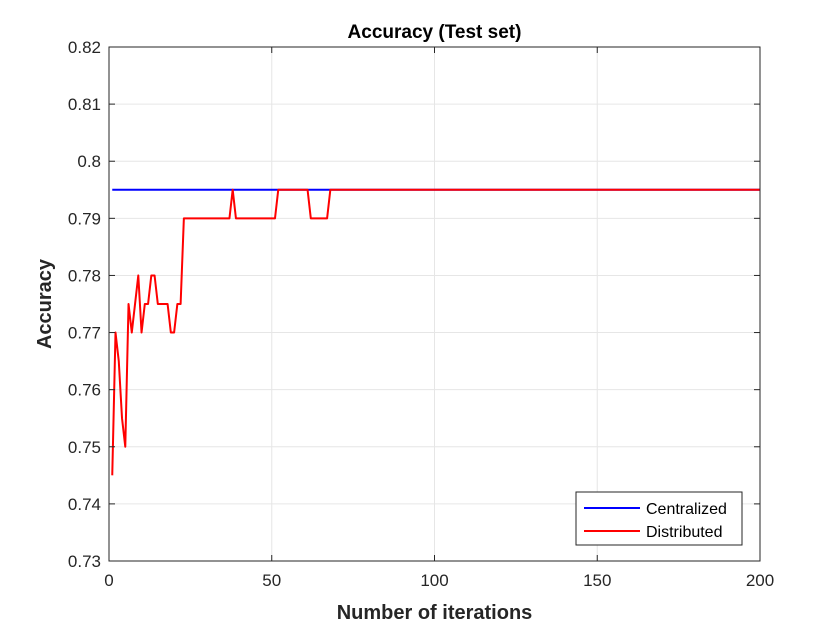  I want to click on y-tick-label: 0.81, so click(84, 104).